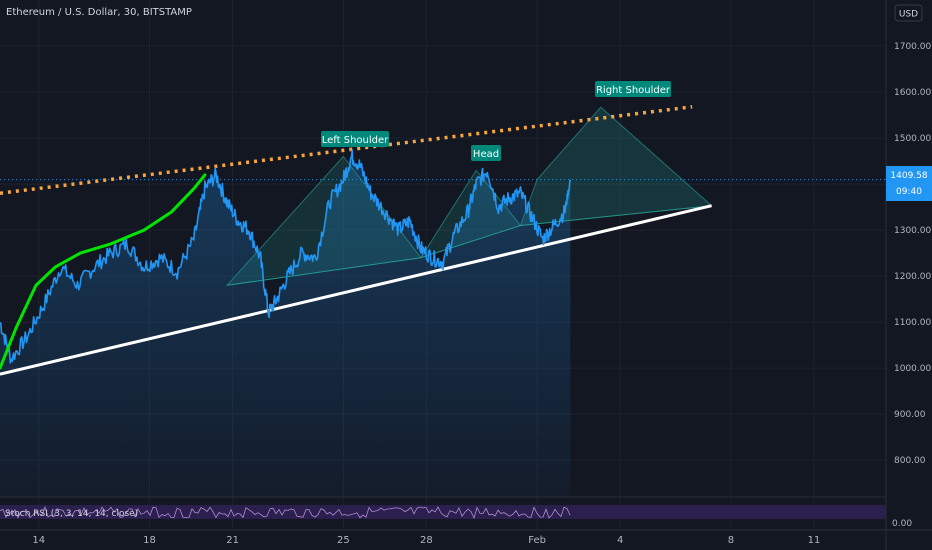 The height and width of the screenshot is (550, 932). What do you see at coordinates (912, 369) in the screenshot?
I see `y-tick-label: 1000.00` at bounding box center [912, 369].